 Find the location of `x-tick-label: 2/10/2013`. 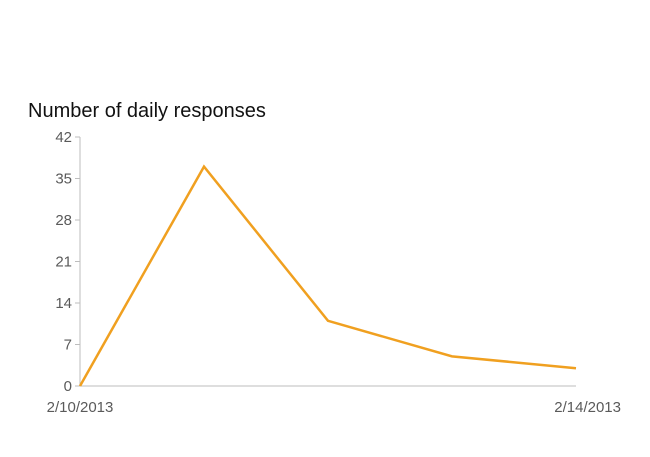

x-tick-label: 2/10/2013 is located at coordinates (80, 407).